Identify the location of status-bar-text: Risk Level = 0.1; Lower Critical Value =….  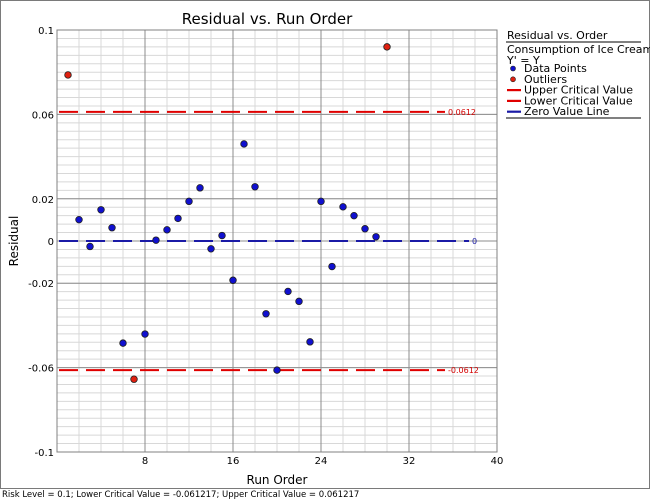
(181, 495).